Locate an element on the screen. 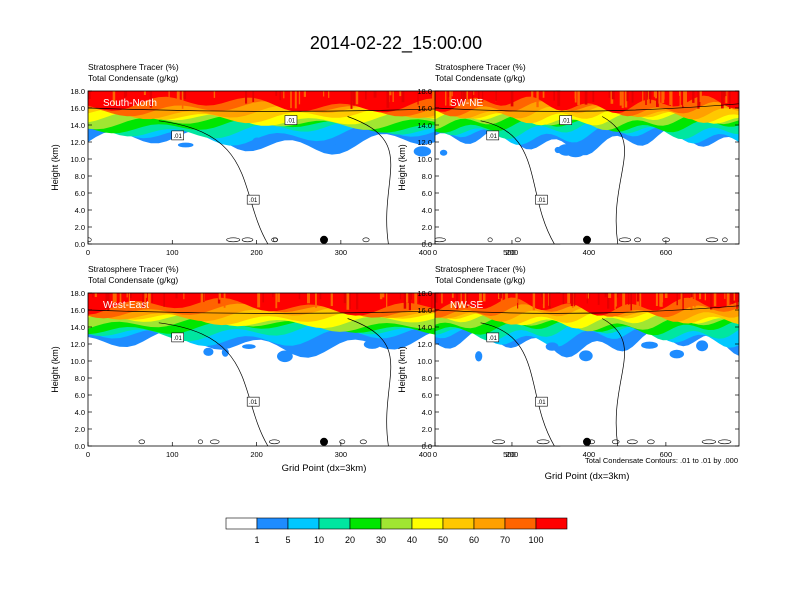 This screenshot has width=792, height=612. location-marker is located at coordinates (587, 441).